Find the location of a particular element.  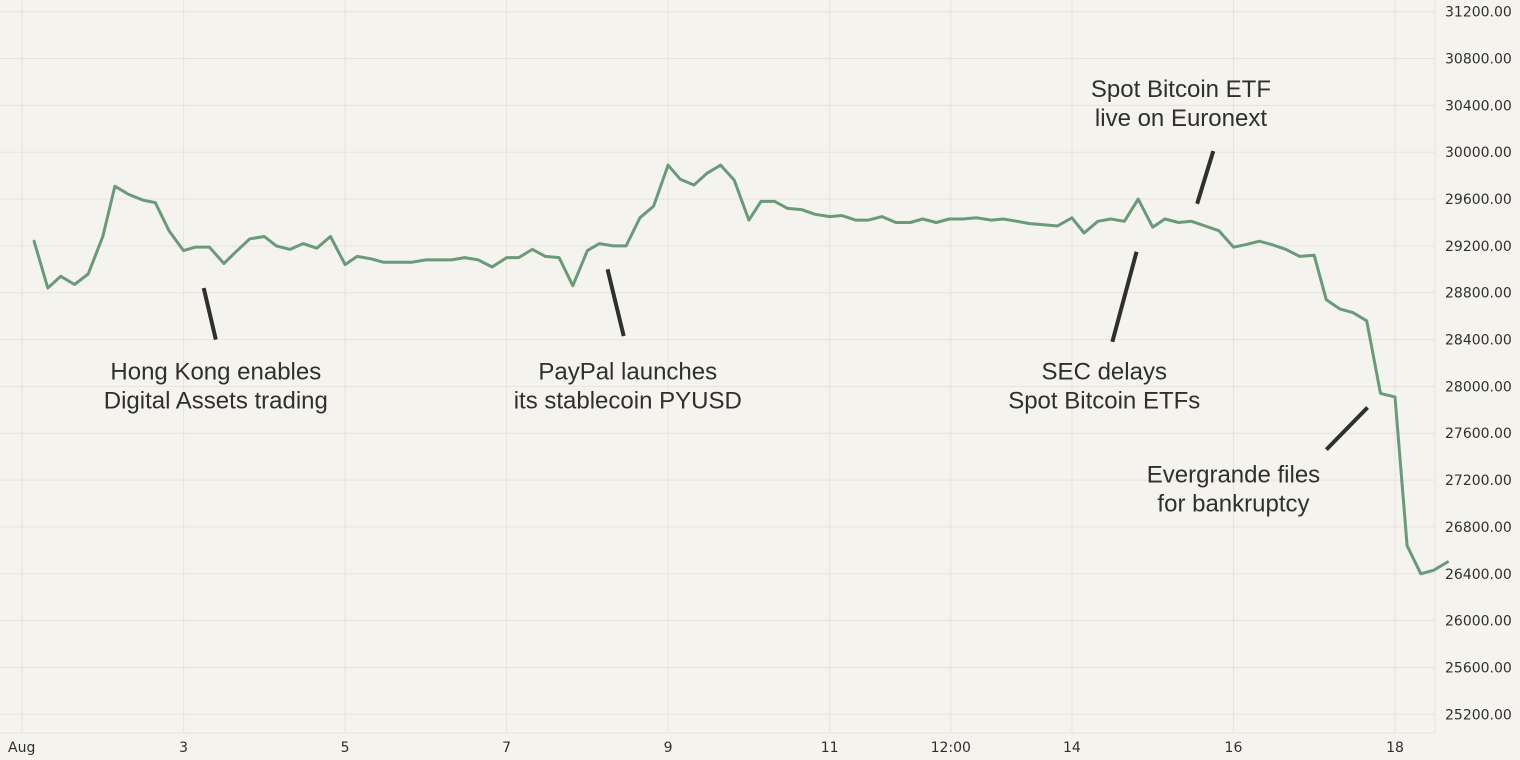

annotation-text: SEC delays is located at coordinates (1104, 371).